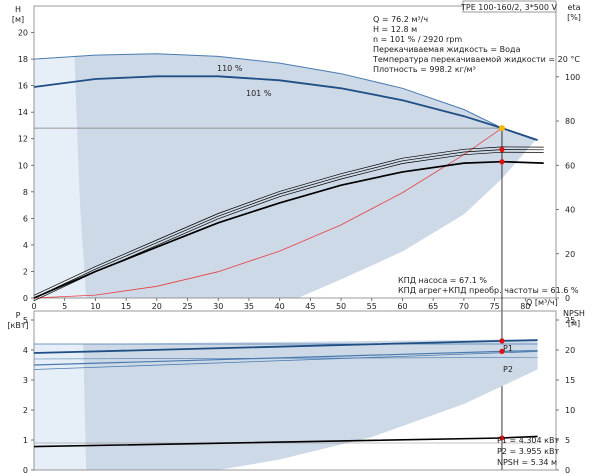  Describe the element at coordinates (501, 128) in the screenshot. I see `operating-point-marker` at that location.